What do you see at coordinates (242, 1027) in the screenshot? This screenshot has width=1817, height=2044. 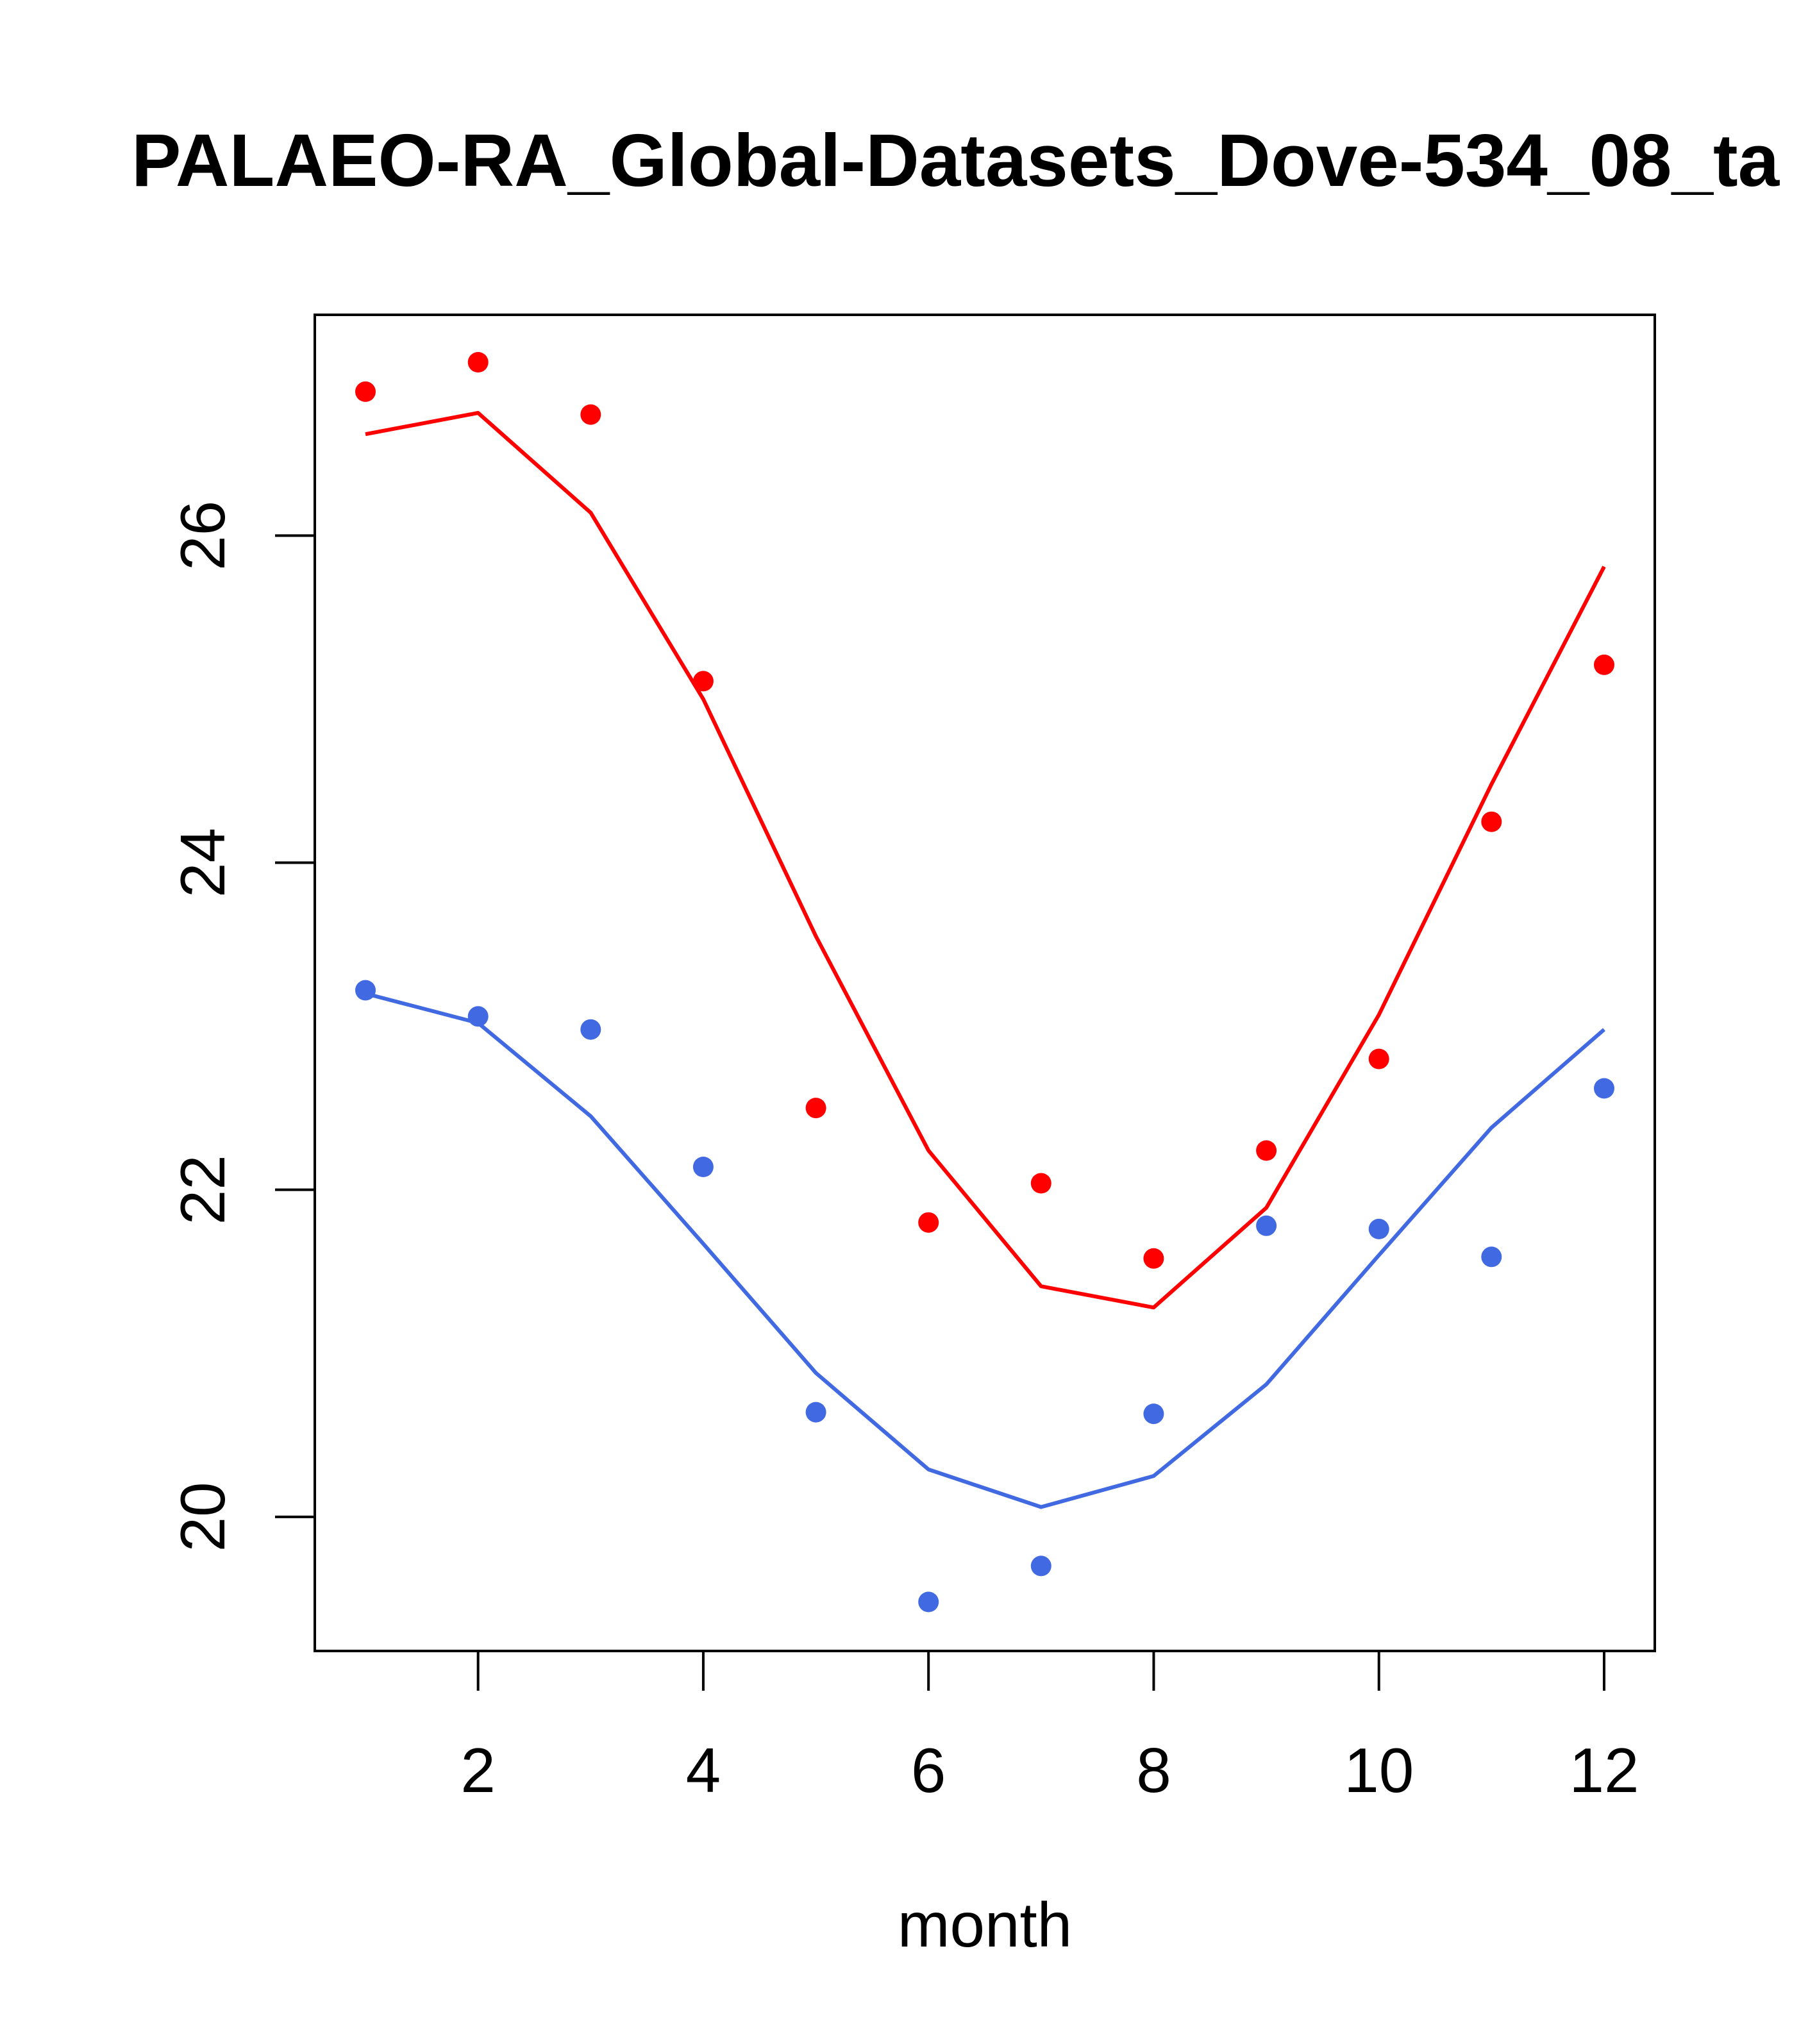 I see `y-axis: 20 22 24 26` at bounding box center [242, 1027].